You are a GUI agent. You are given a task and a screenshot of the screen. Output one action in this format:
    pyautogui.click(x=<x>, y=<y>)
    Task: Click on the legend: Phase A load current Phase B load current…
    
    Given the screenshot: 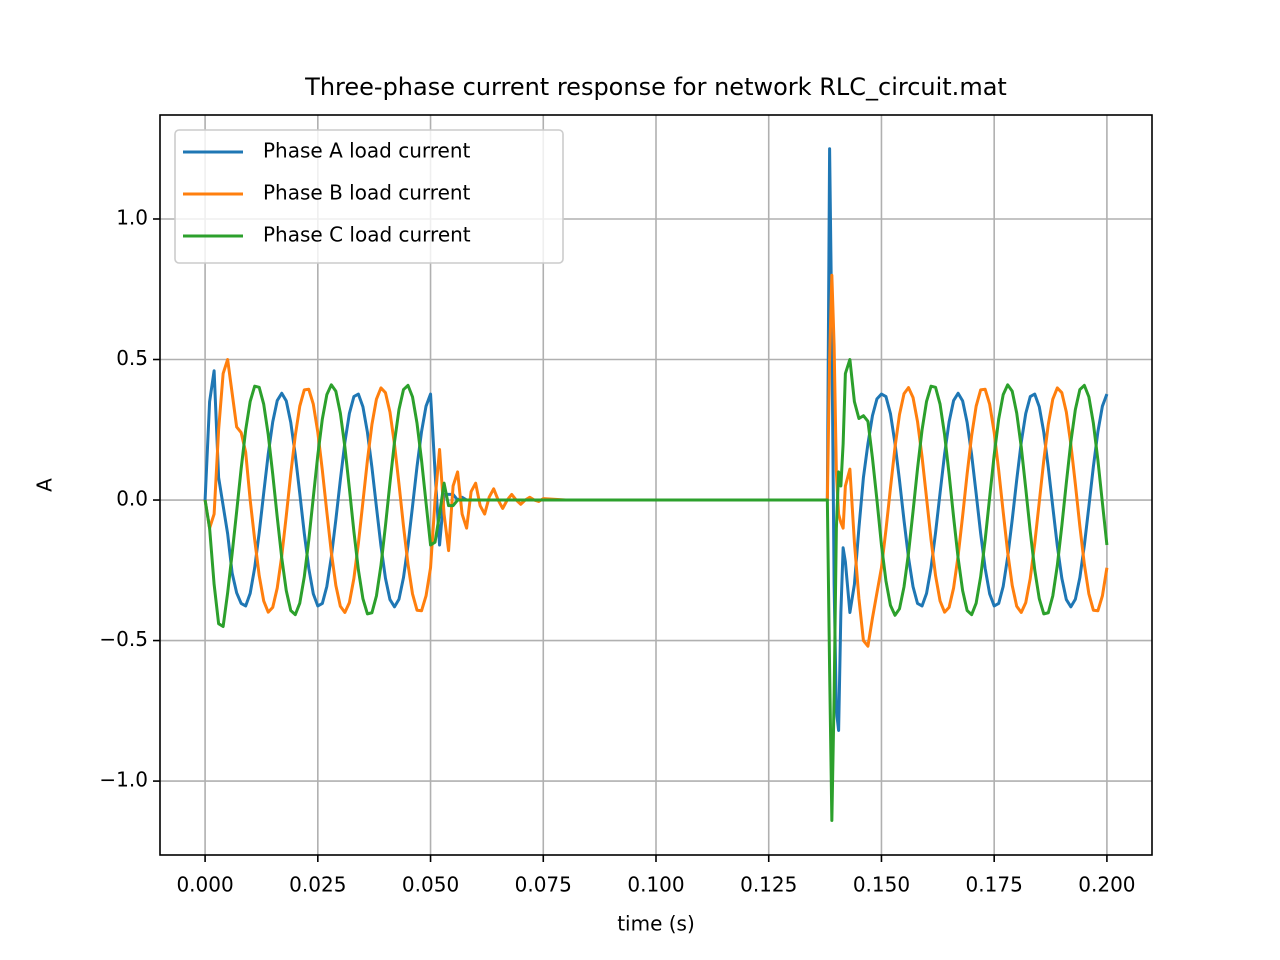 What is the action you would take?
    pyautogui.click(x=369, y=196)
    